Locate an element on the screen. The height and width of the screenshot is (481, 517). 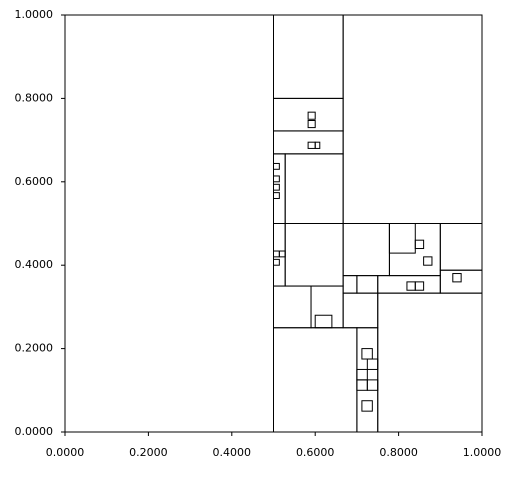
x-tick-label: 0.8000 is located at coordinates (398, 452).